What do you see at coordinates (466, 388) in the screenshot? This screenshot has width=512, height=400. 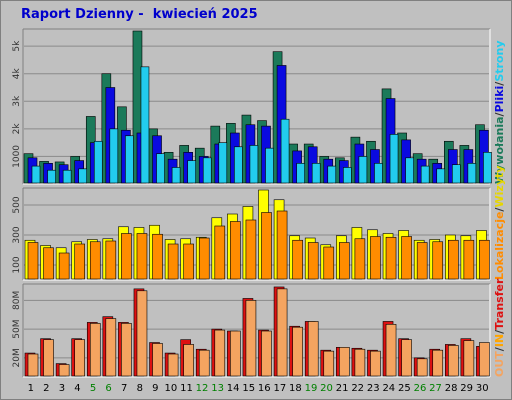 I see `x-tick-label: 29` at bounding box center [466, 388].